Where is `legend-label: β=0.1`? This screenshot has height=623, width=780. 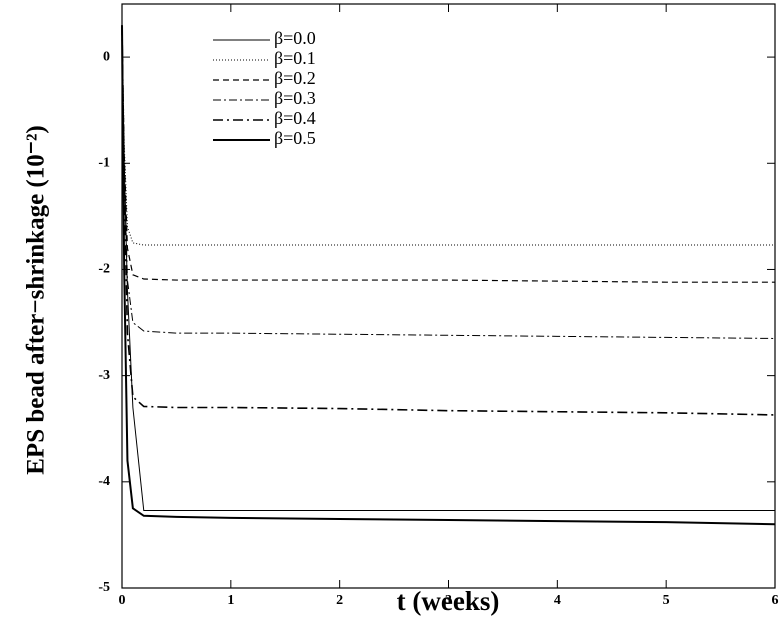 legend-label: β=0.1 is located at coordinates (295, 58).